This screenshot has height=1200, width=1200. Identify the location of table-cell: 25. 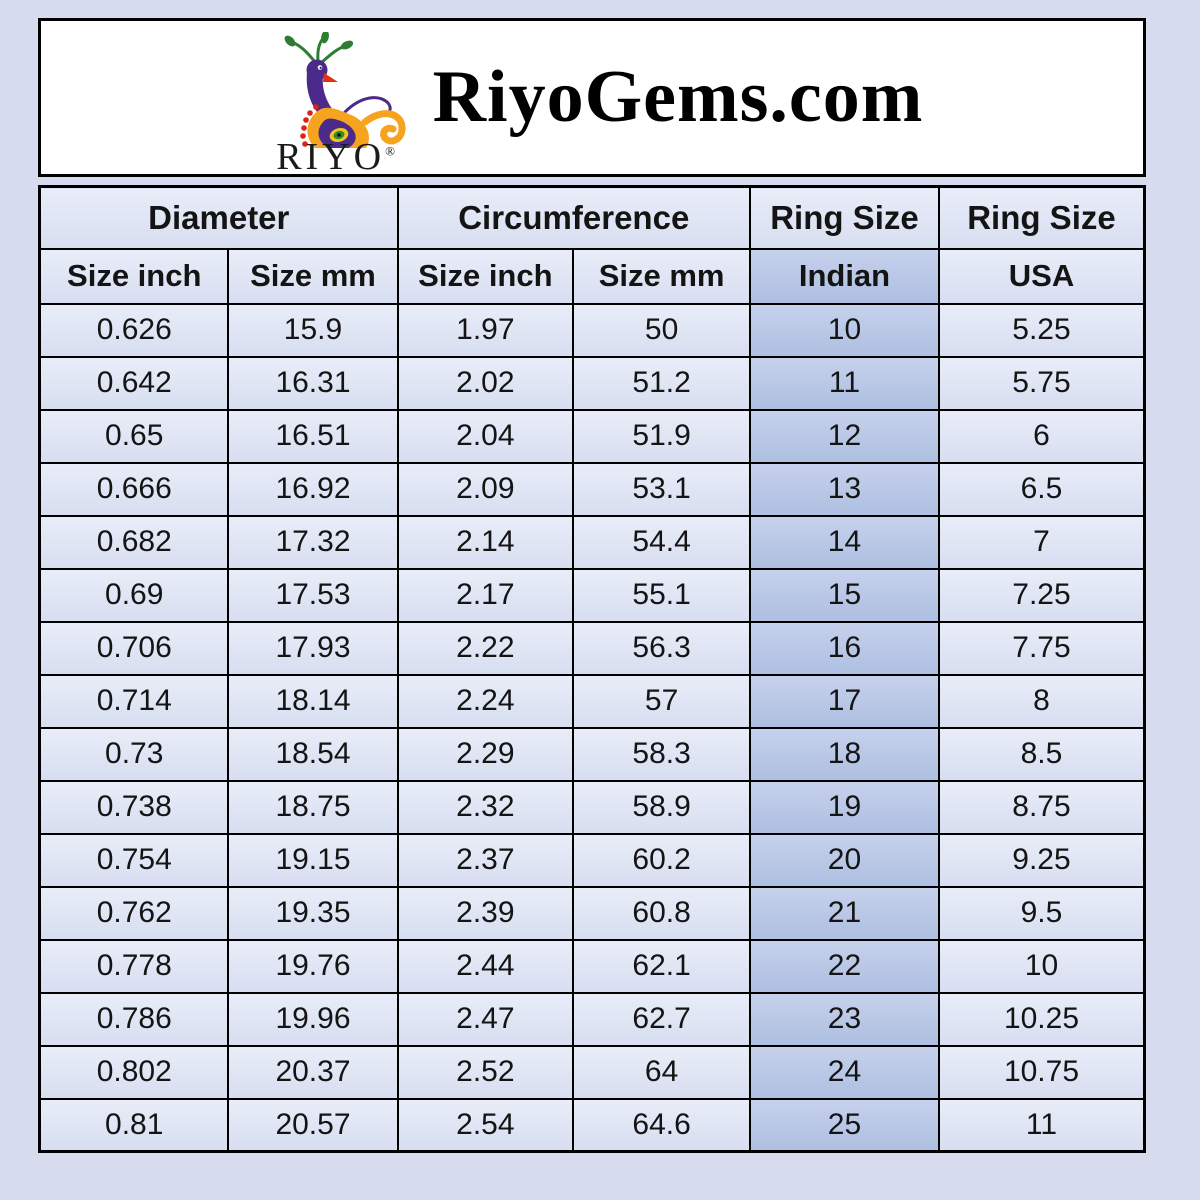
(844, 1125).